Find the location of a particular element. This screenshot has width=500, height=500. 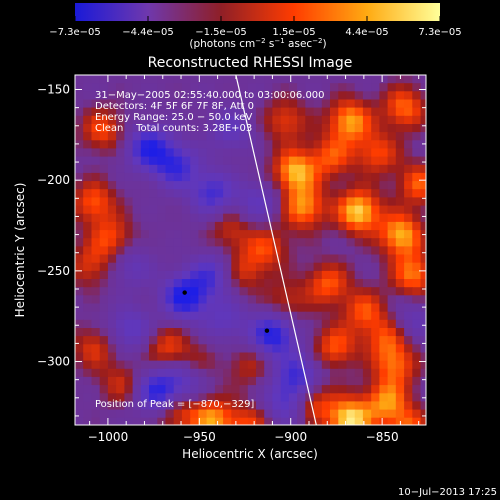

x-axis-label: Heliocentric X (arcsec) is located at coordinates (250, 454).